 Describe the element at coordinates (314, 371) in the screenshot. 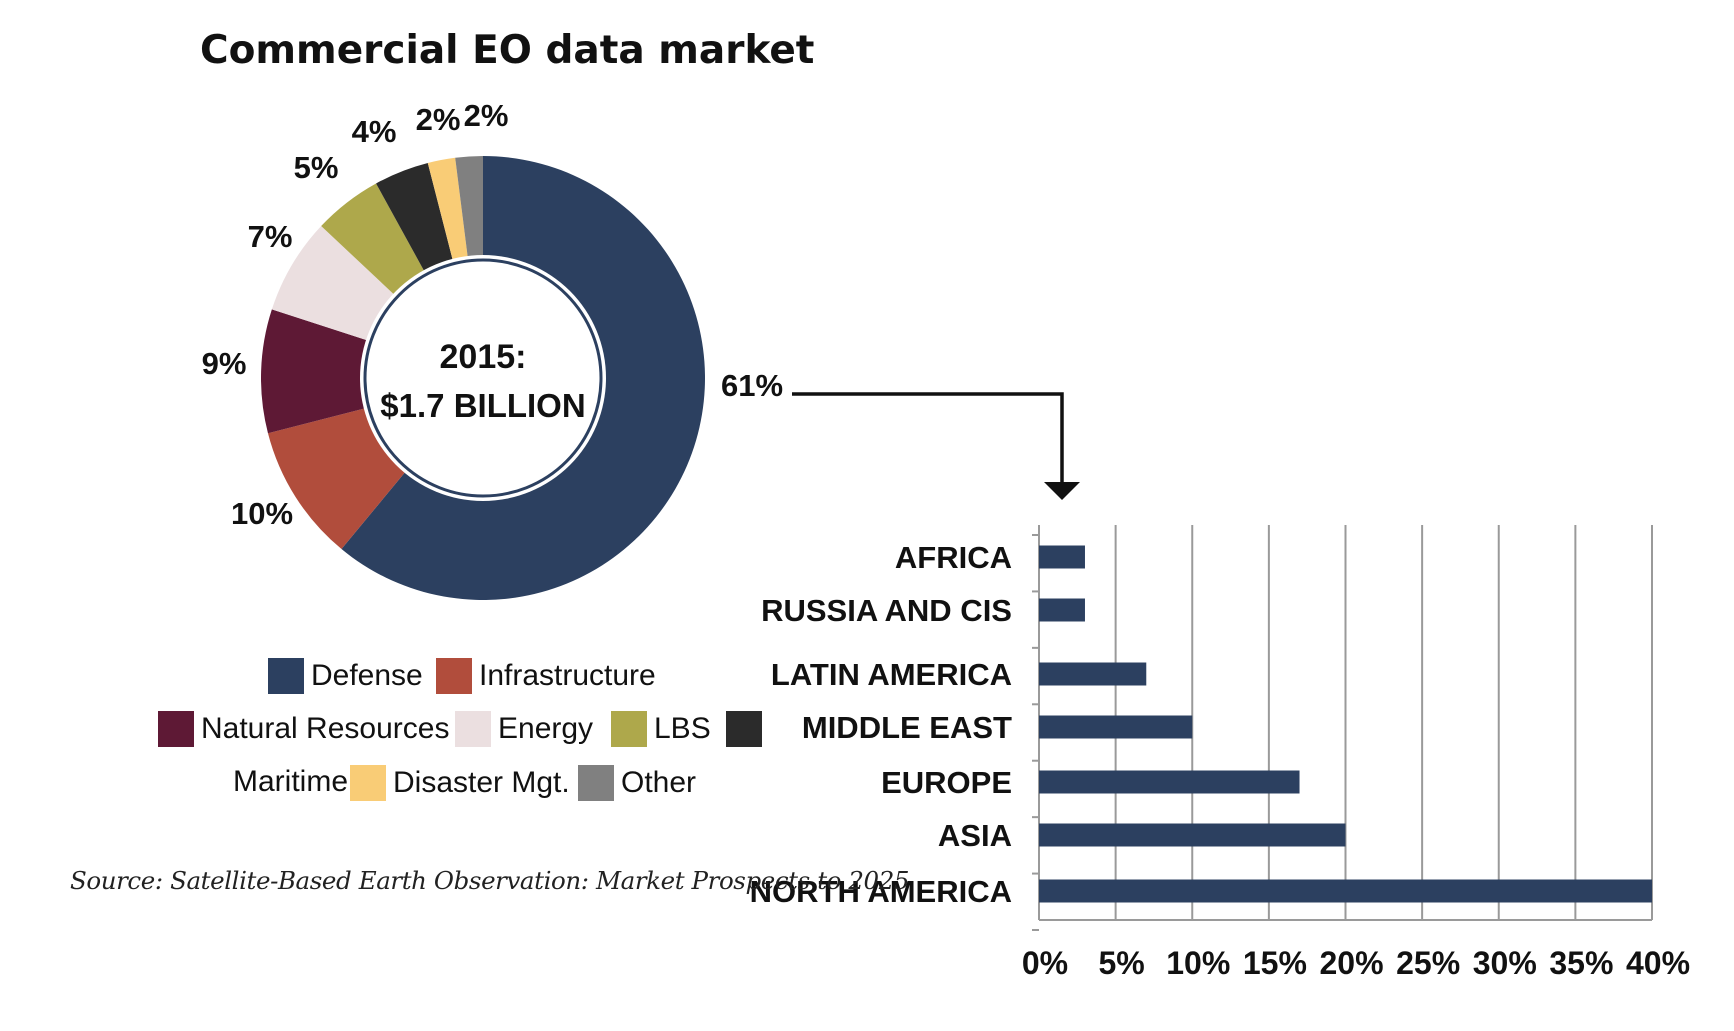

I see `pie-slice-natural-resources` at that location.